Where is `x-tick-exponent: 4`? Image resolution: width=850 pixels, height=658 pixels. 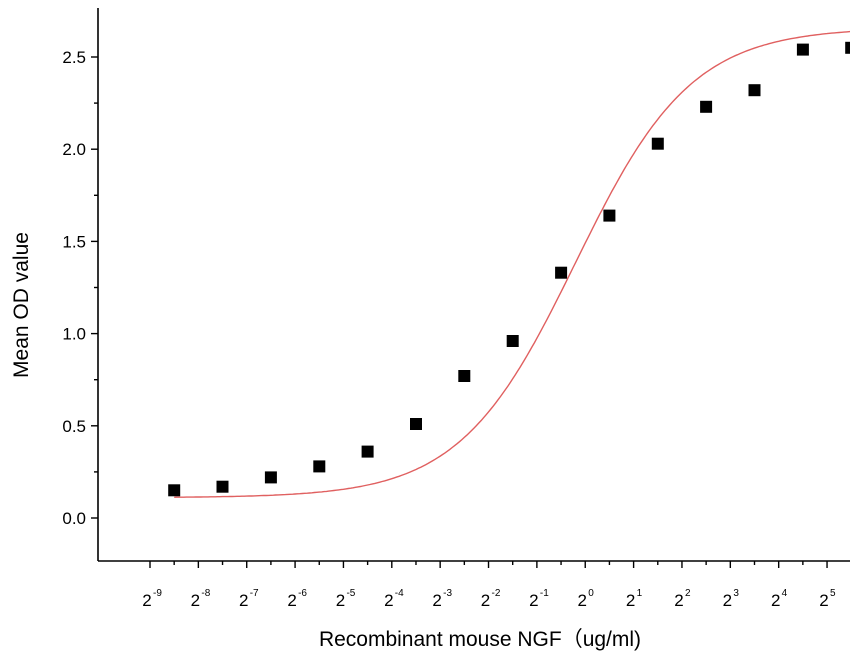
x-tick-exponent: 4 is located at coordinates (785, 593).